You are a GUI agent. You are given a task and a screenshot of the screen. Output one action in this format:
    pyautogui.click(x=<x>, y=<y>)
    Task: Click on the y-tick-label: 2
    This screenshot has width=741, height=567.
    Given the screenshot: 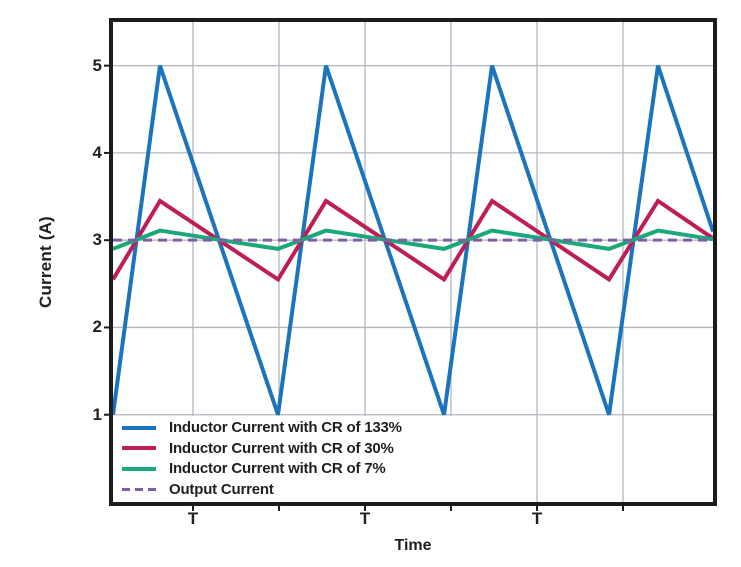 What is the action you would take?
    pyautogui.click(x=97, y=327)
    